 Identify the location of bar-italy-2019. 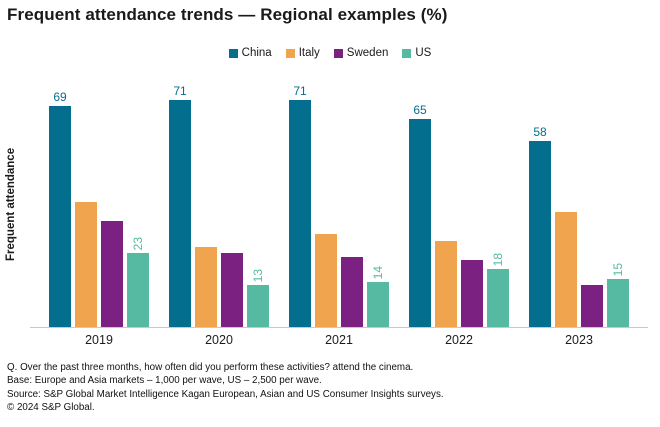
(86, 264).